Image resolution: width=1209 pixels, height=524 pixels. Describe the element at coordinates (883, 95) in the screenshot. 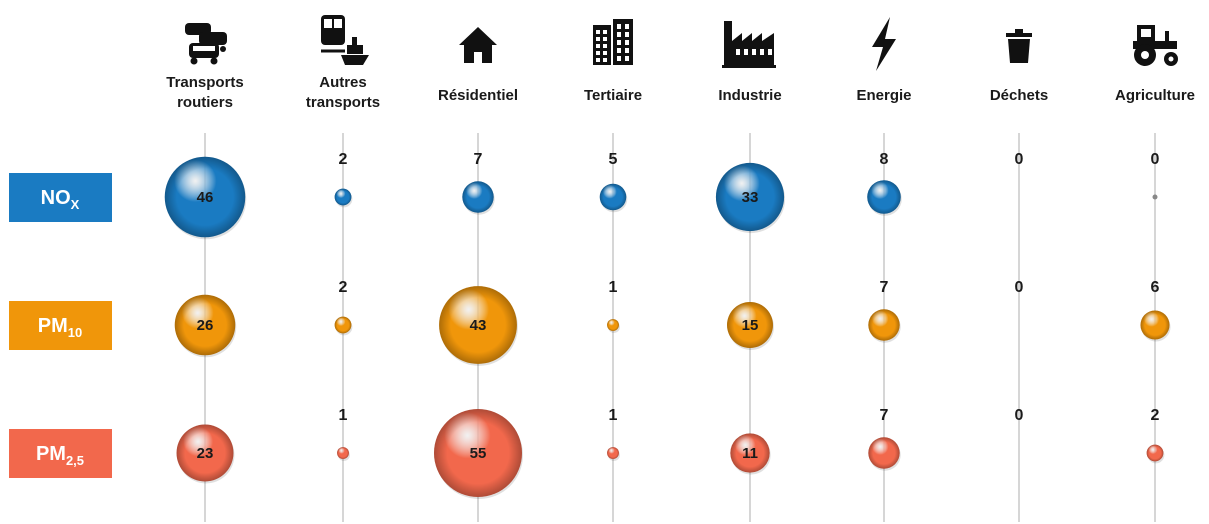

I see `category-label: Energie` at that location.